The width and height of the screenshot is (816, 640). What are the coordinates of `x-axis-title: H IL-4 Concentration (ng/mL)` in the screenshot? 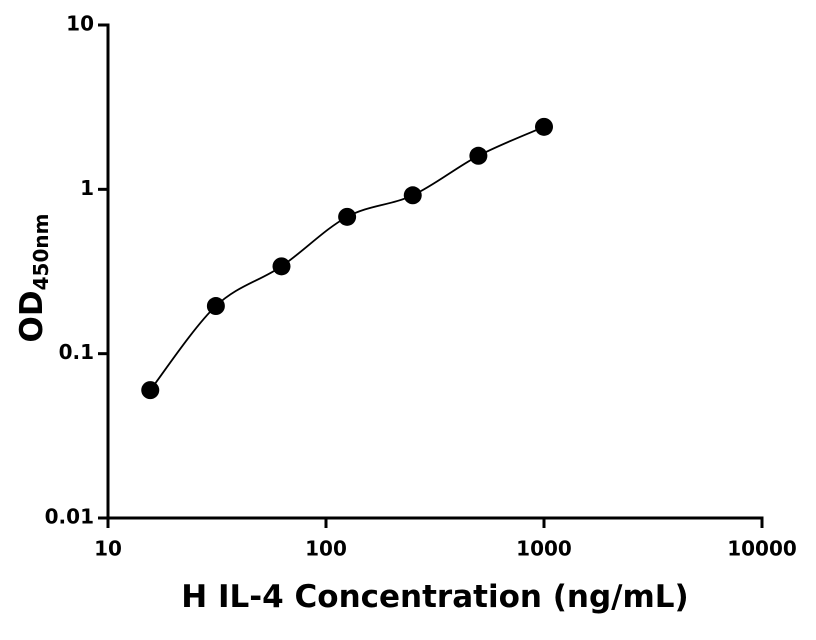 It's located at (434, 597).